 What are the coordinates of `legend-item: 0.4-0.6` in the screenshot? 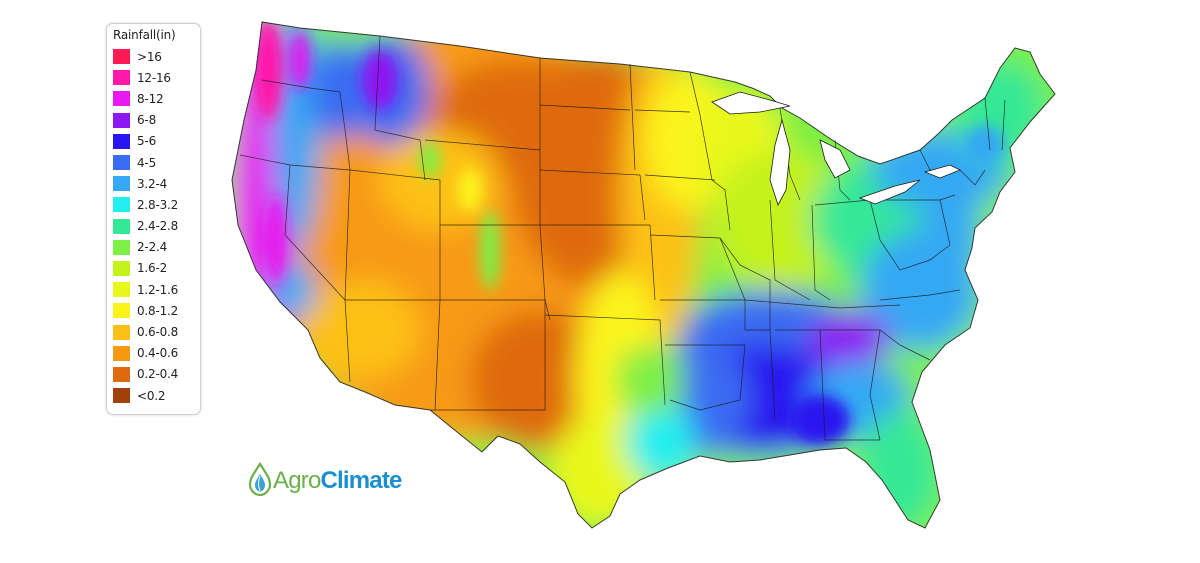 It's located at (153, 353).